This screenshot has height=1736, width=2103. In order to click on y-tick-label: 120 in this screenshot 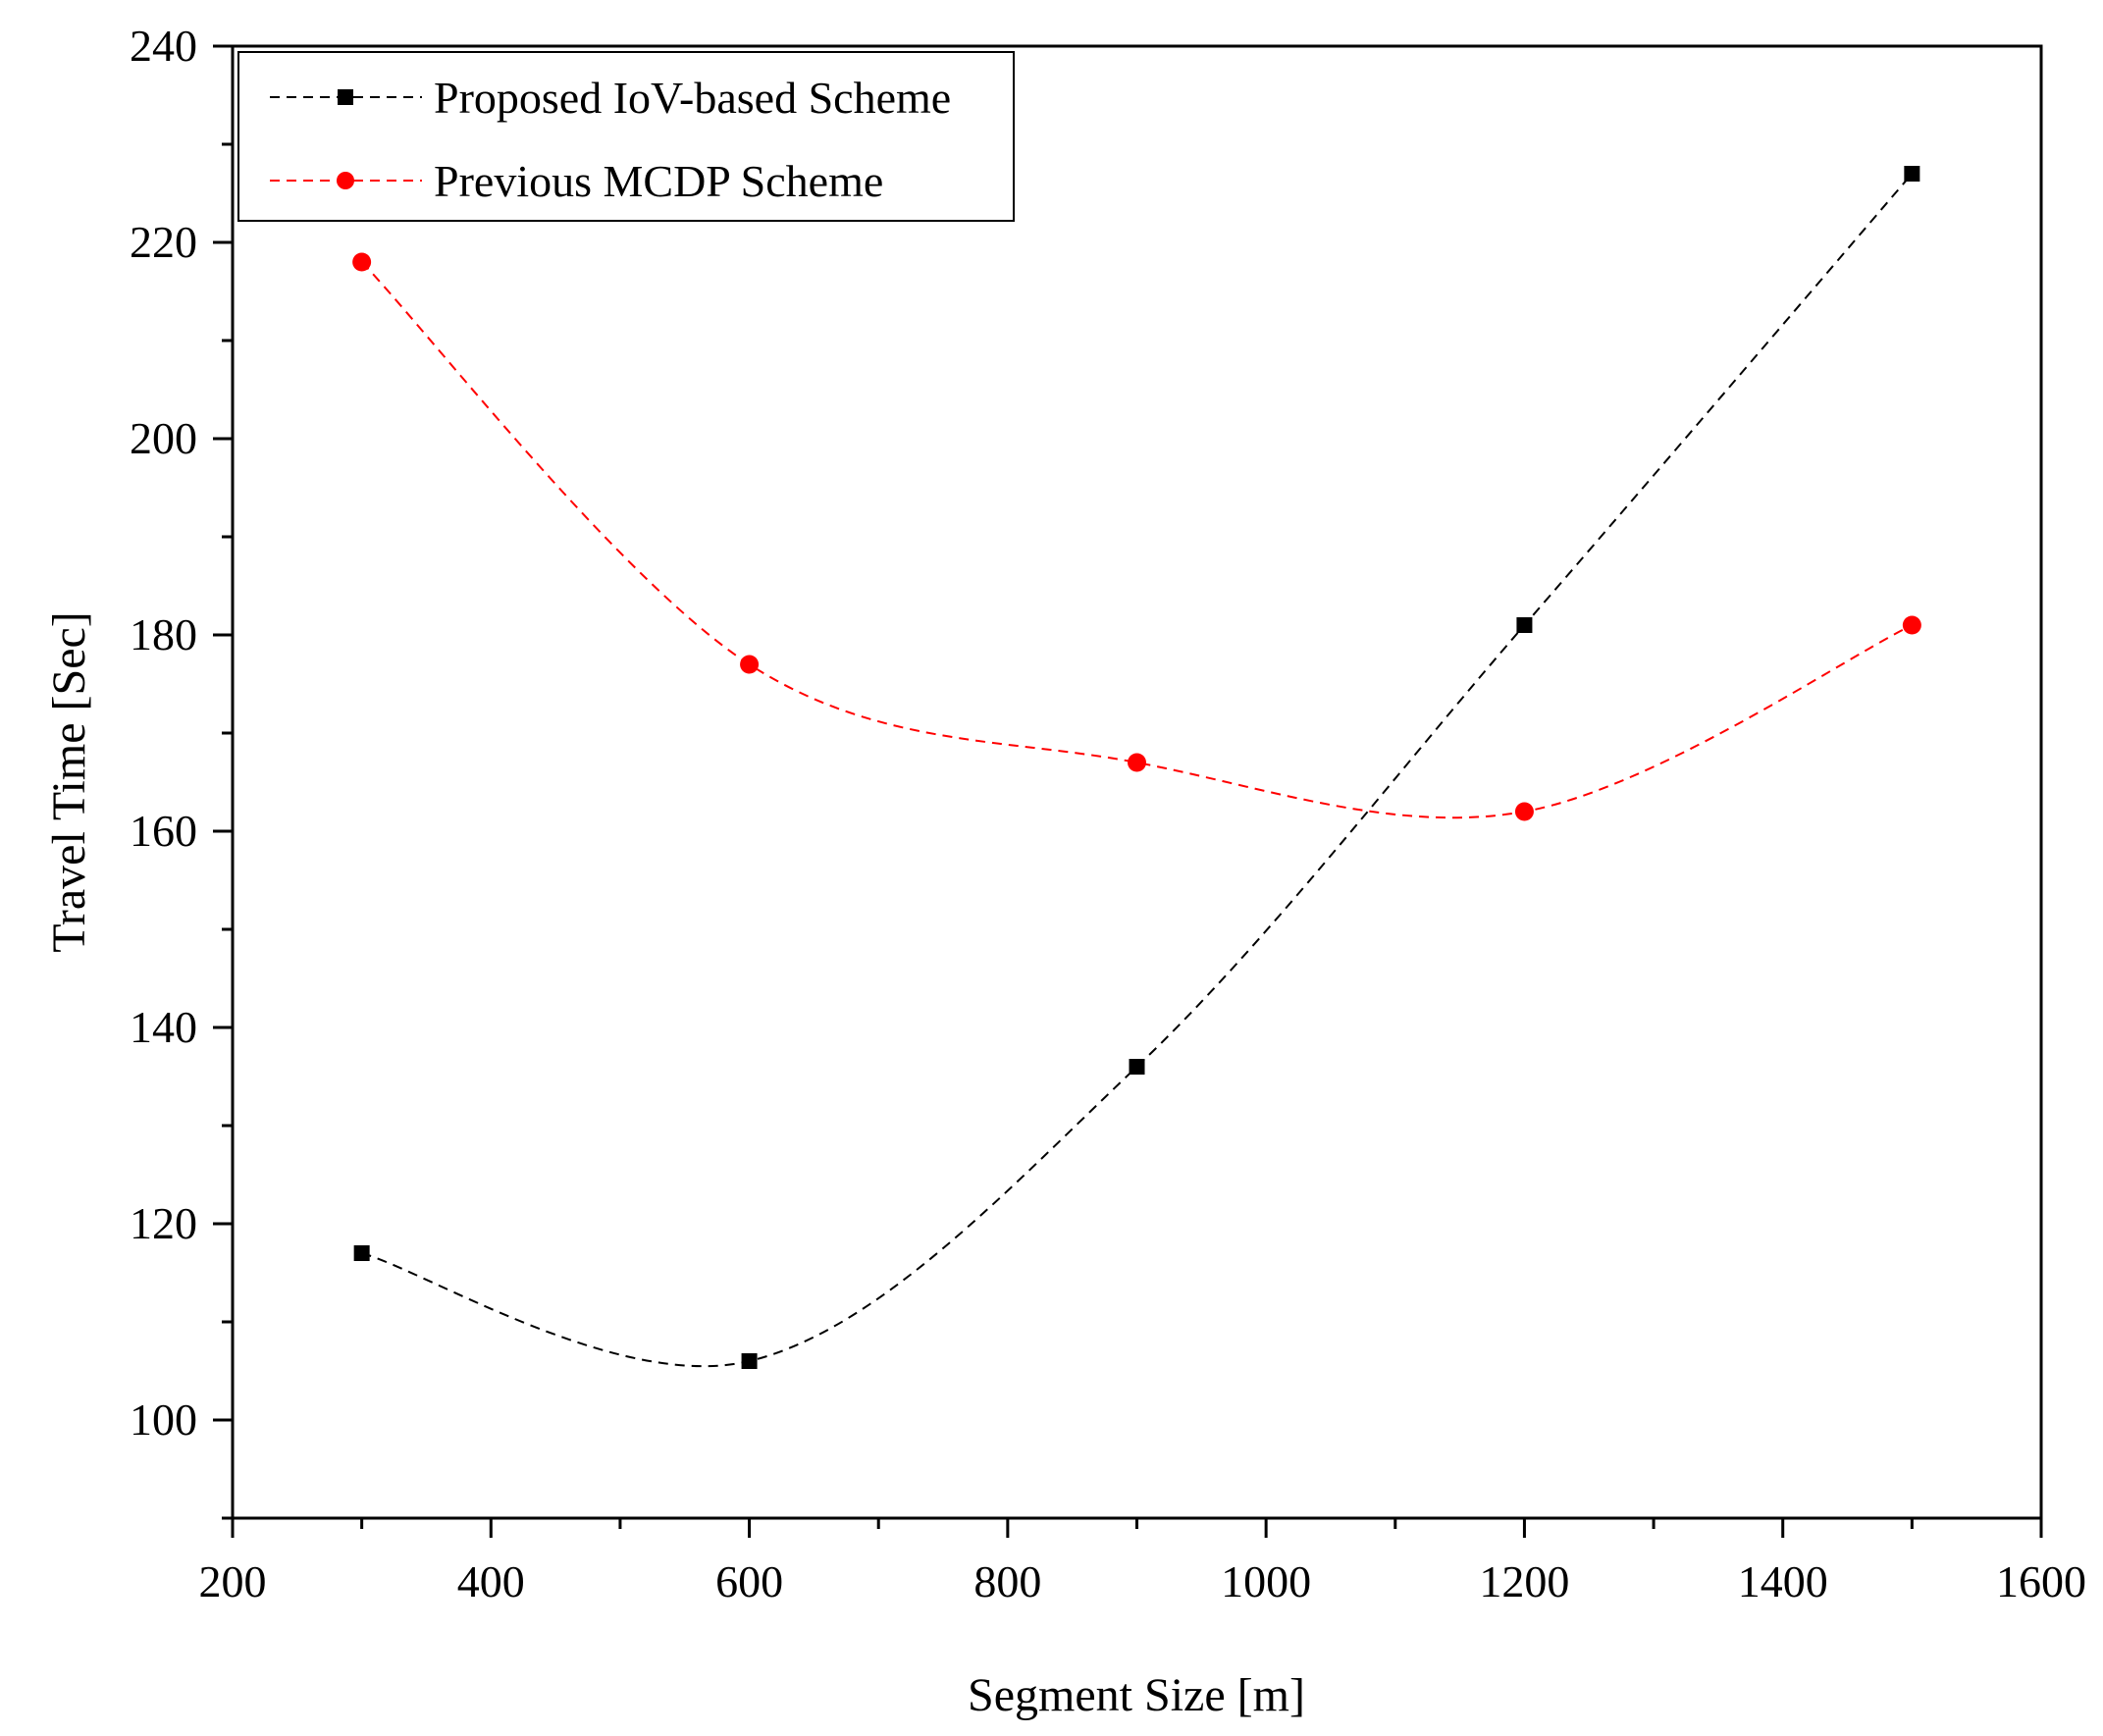, I will do `click(163, 1223)`.